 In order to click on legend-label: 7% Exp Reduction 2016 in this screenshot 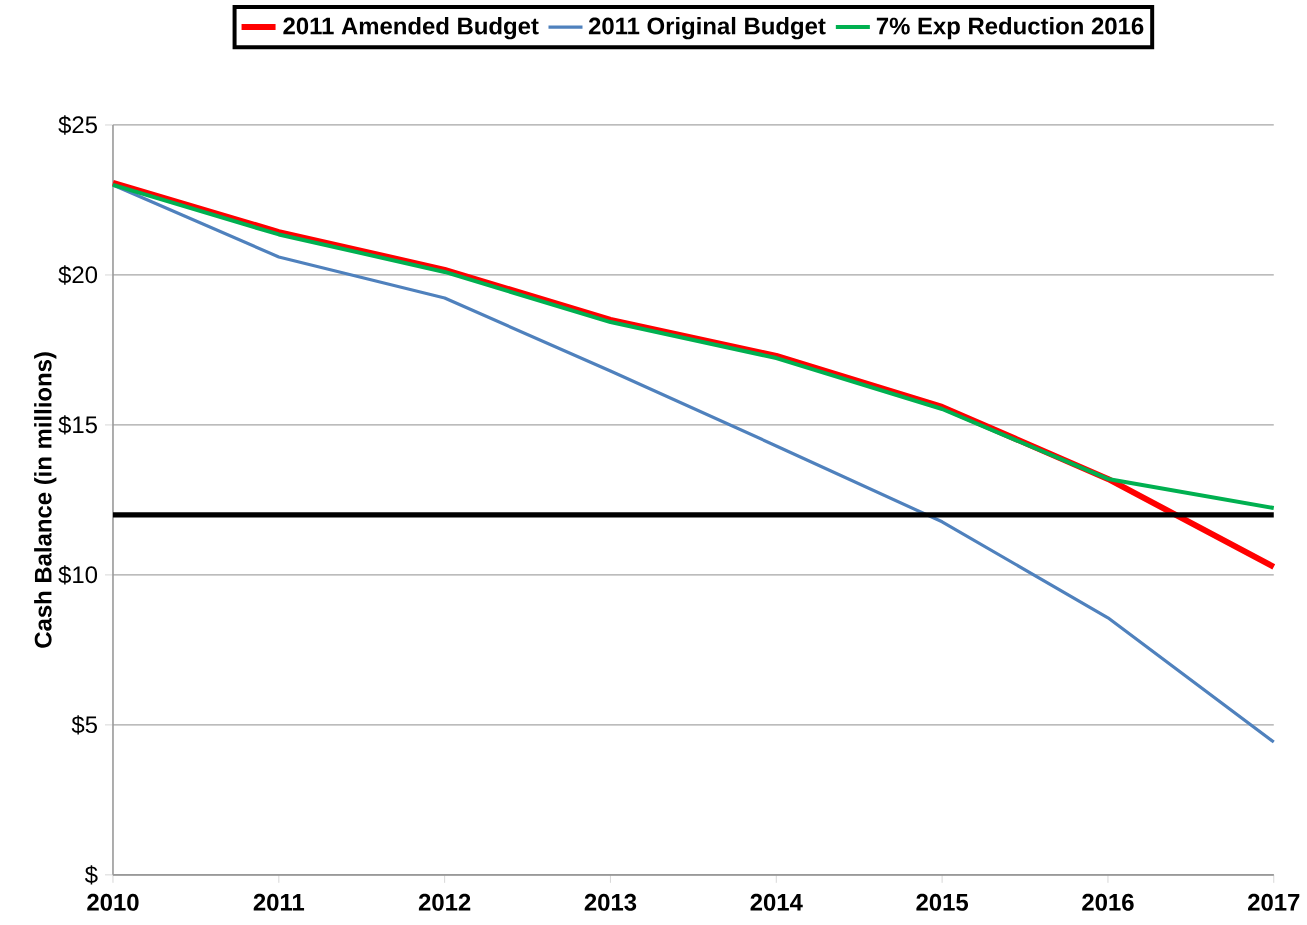, I will do `click(1010, 28)`.